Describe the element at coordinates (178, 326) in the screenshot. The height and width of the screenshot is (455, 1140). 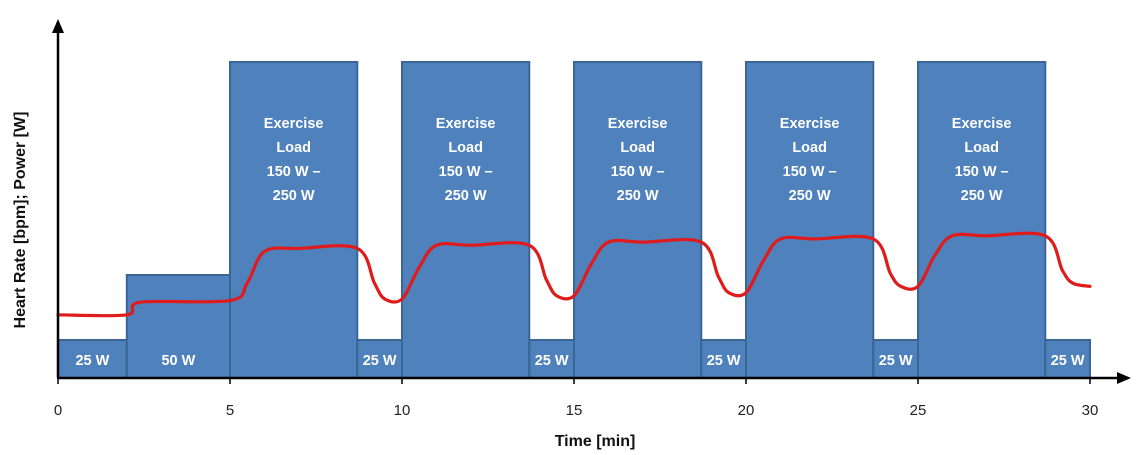
I see `power-block-mid` at that location.